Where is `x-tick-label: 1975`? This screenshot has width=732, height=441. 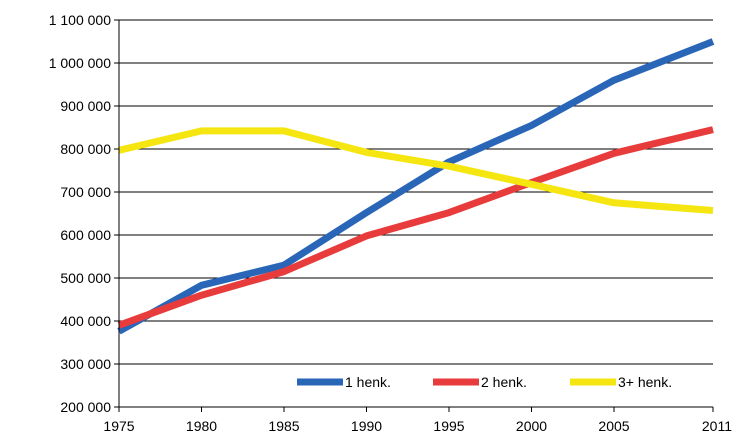 x-tick-label: 1975 is located at coordinates (118, 426).